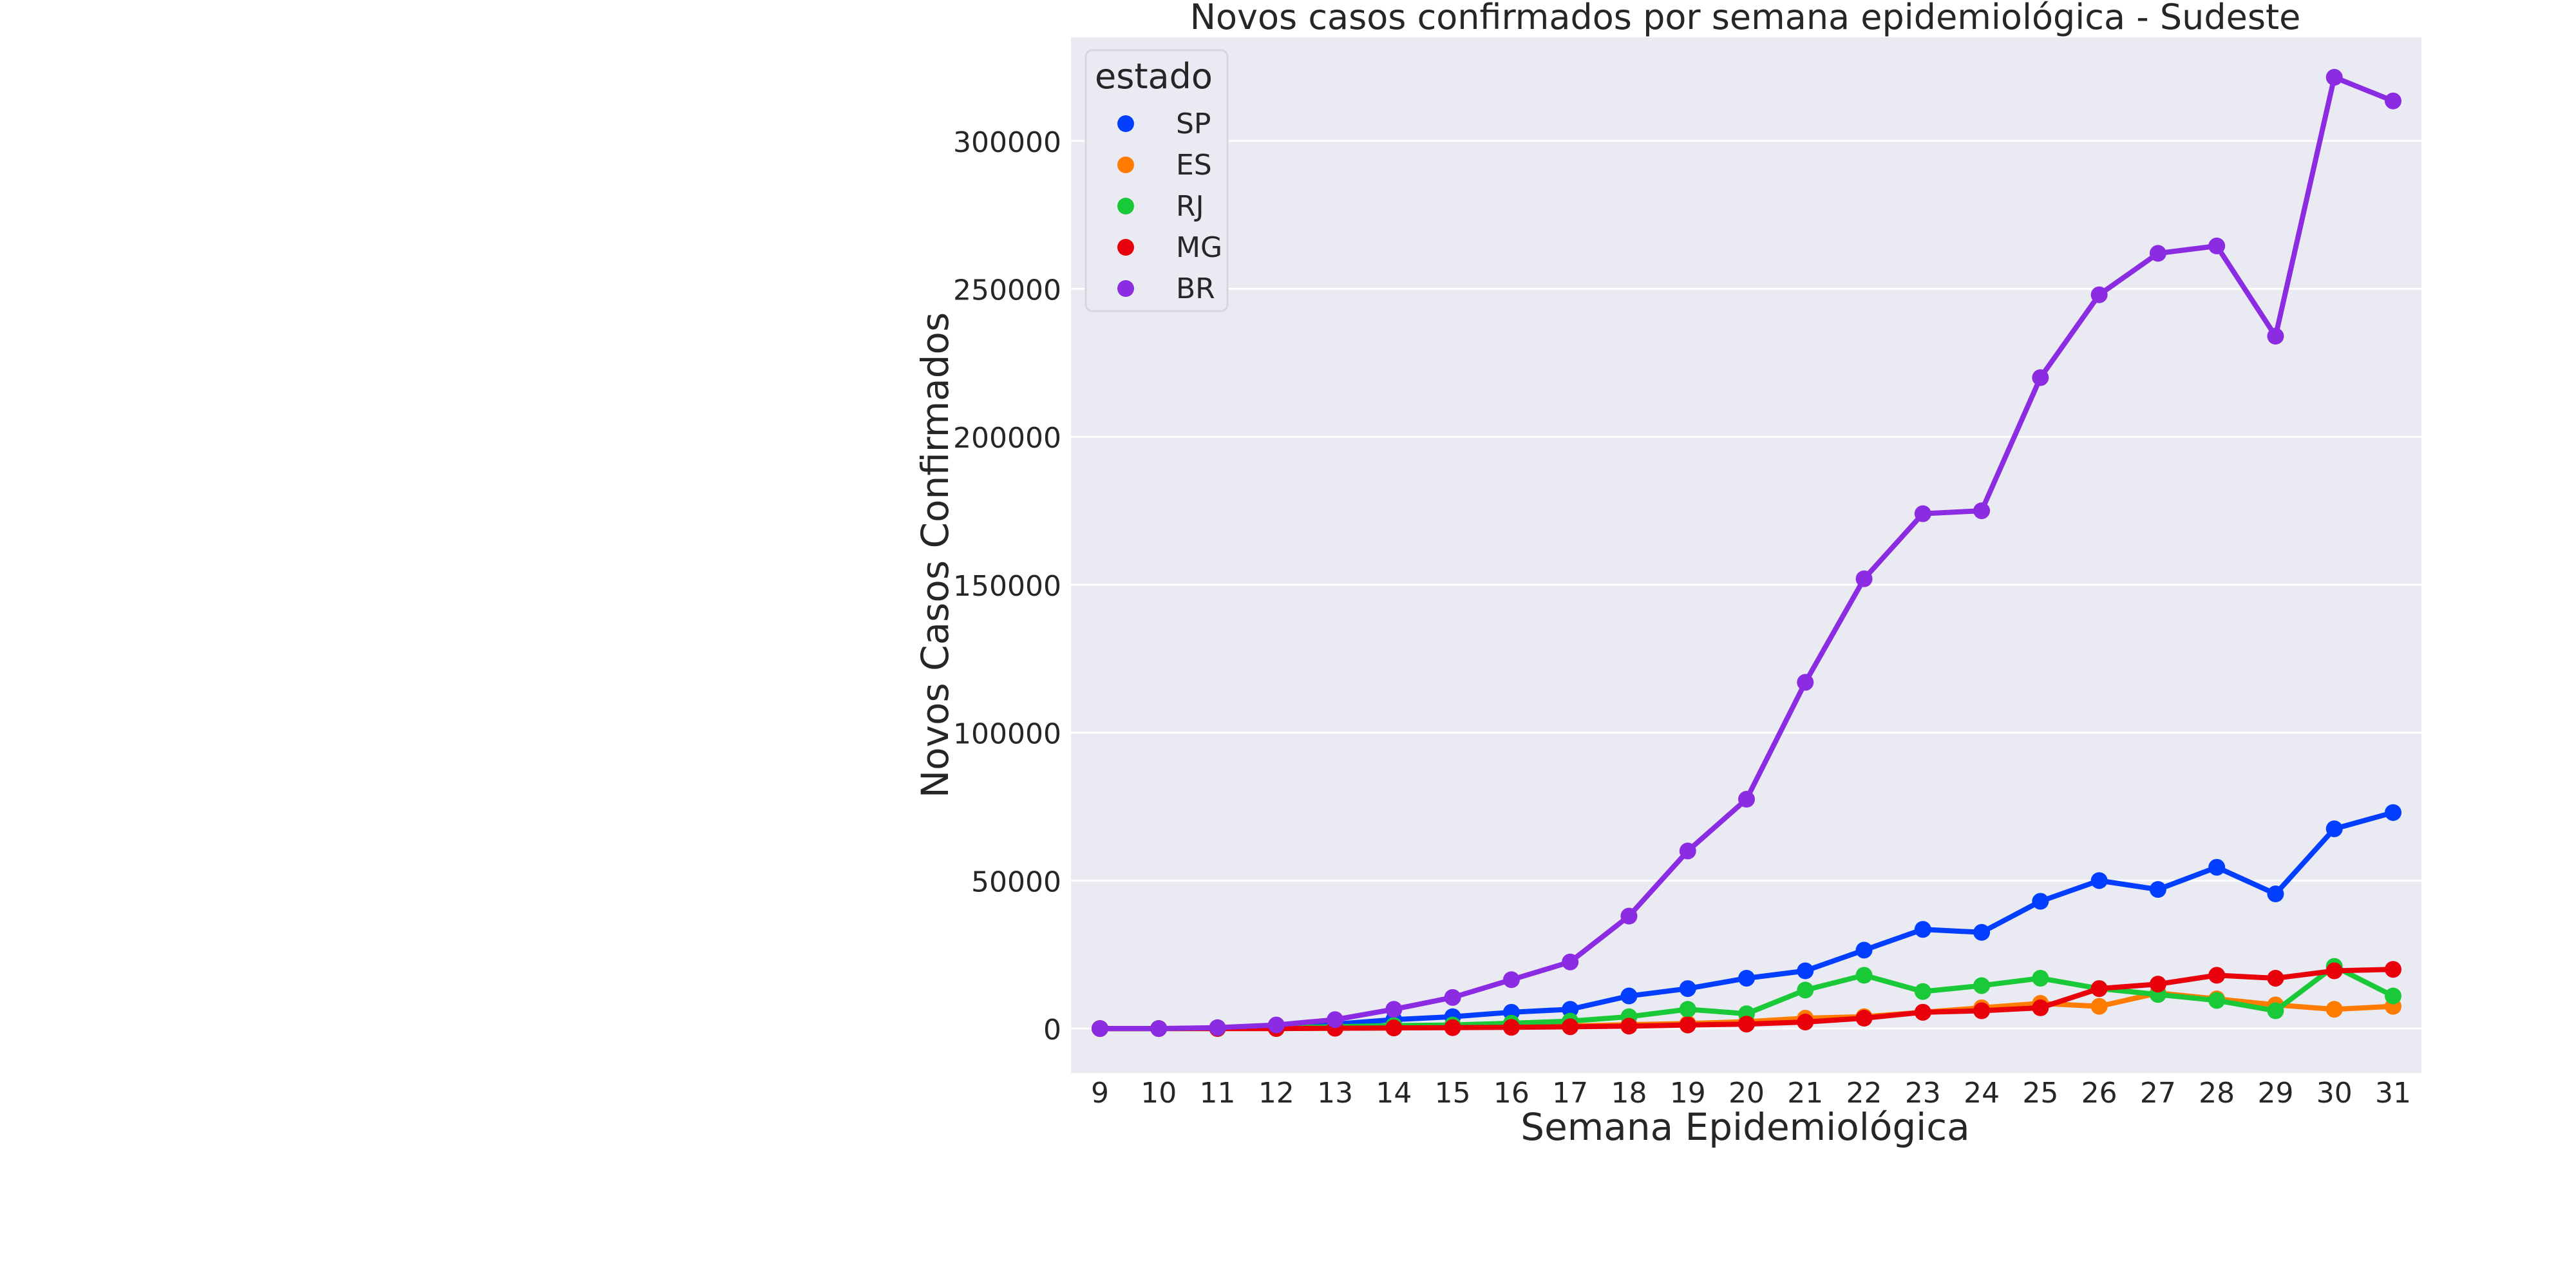 This screenshot has width=2576, height=1288. Describe the element at coordinates (2040, 1093) in the screenshot. I see `x-tick-label: 25` at that location.